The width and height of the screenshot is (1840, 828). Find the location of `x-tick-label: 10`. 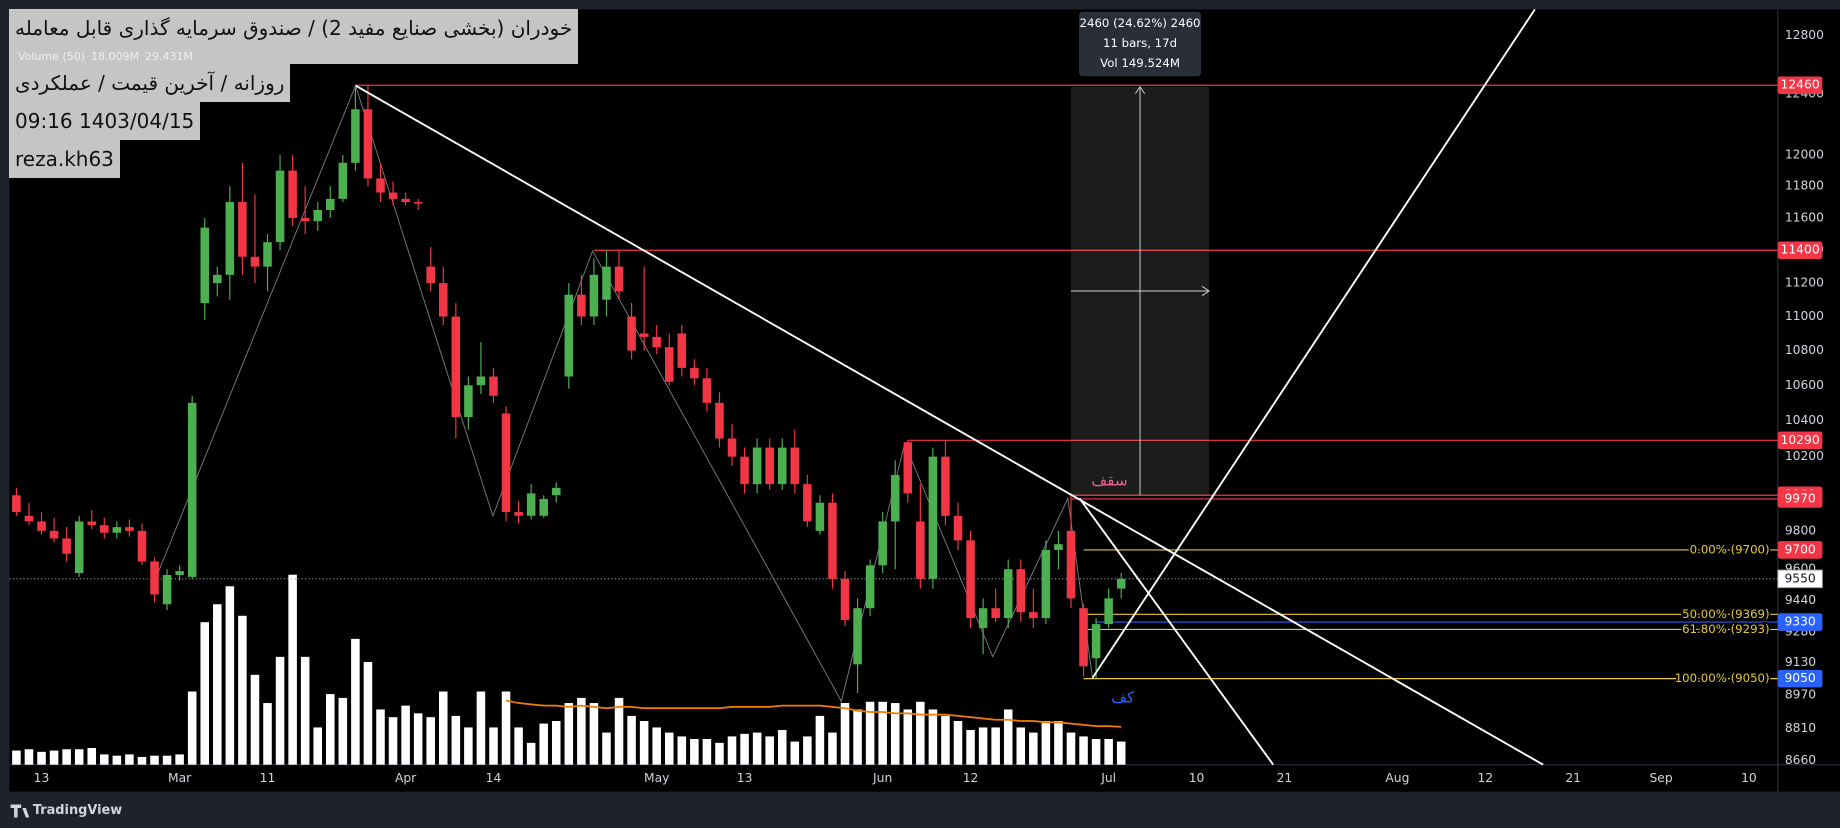

x-tick-label: 10 is located at coordinates (1197, 778).